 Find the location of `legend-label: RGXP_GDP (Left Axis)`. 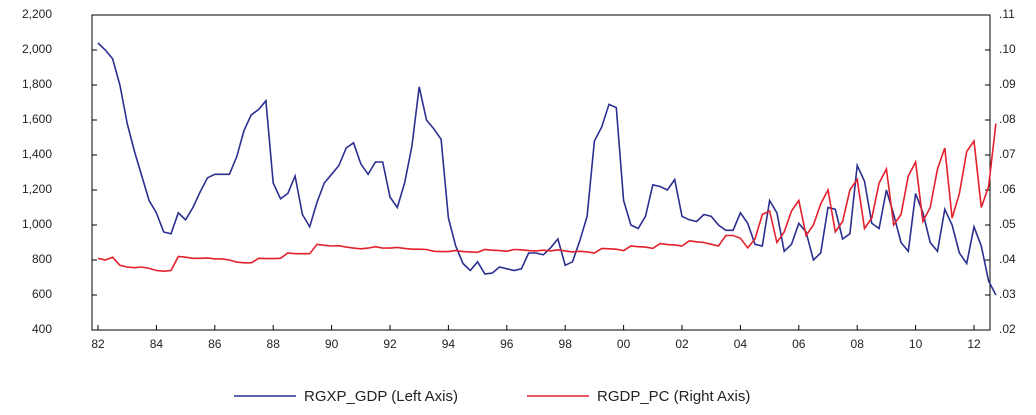

legend-label: RGXP_GDP (Left Axis) is located at coordinates (381, 396).